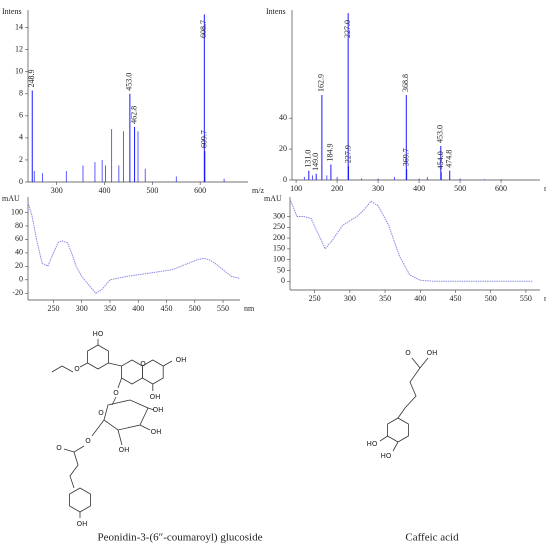 Image resolution: width=546 pixels, height=550 pixels. Describe the element at coordinates (112, 428) in the screenshot. I see `structure-left` at that location.